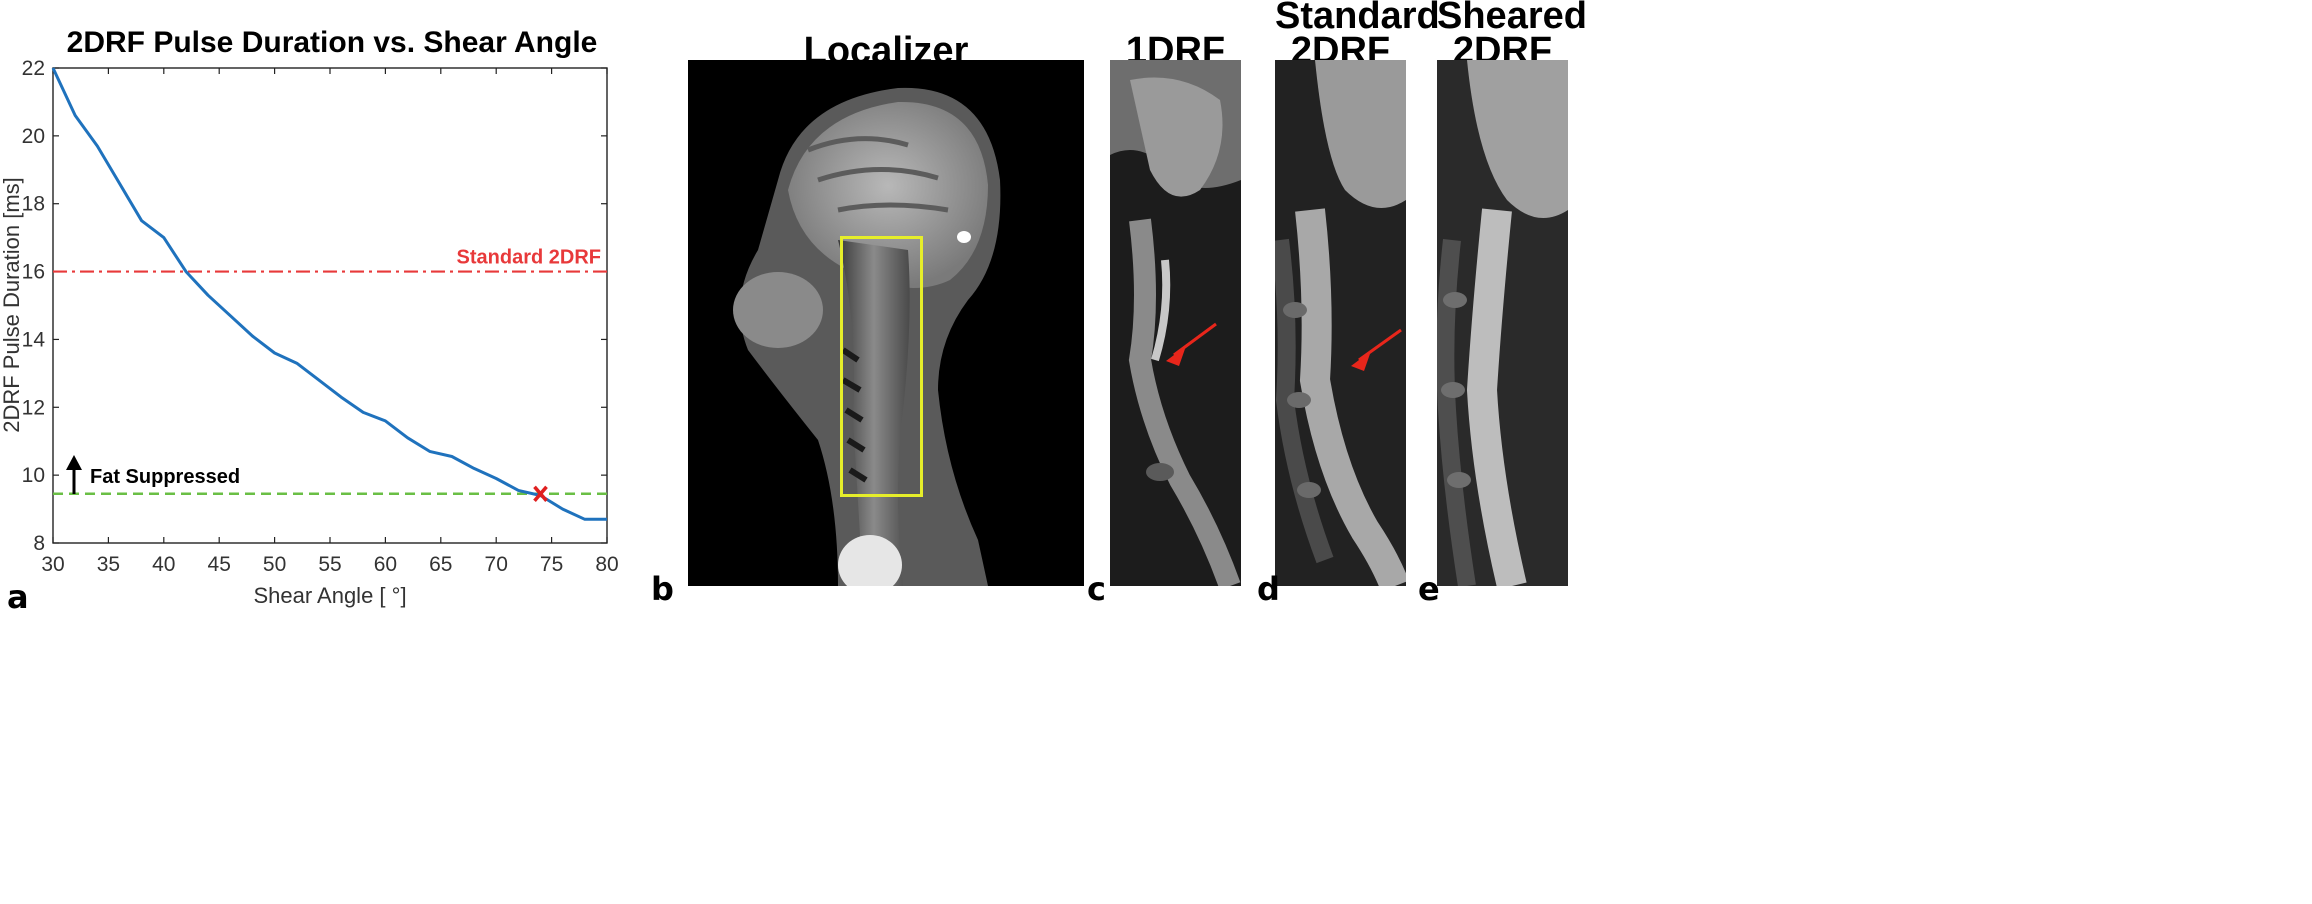 Image resolution: width=2312 pixels, height=904 pixels. I want to click on panel-label-b: b, so click(662, 589).